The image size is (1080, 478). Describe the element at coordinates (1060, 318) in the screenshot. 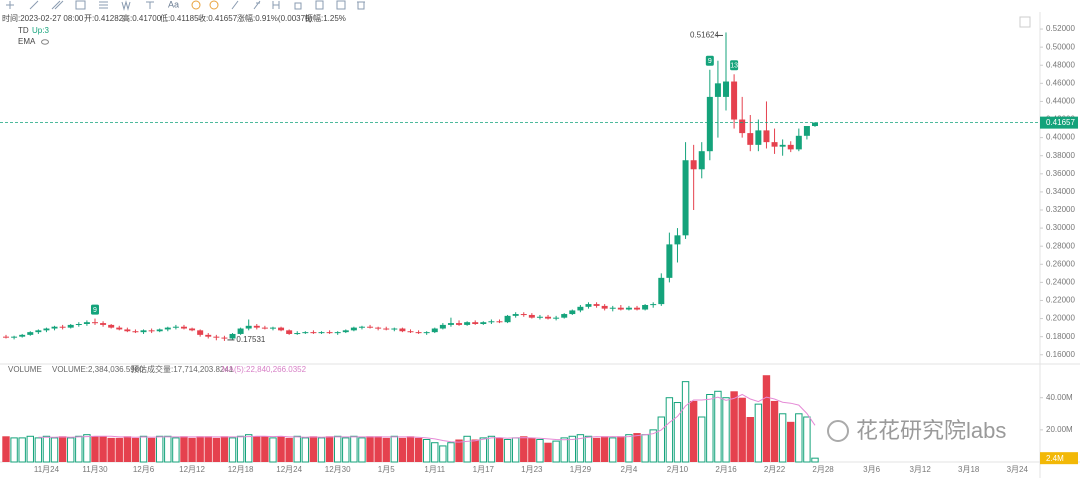

I see `y-tick-label: 0.20000` at that location.